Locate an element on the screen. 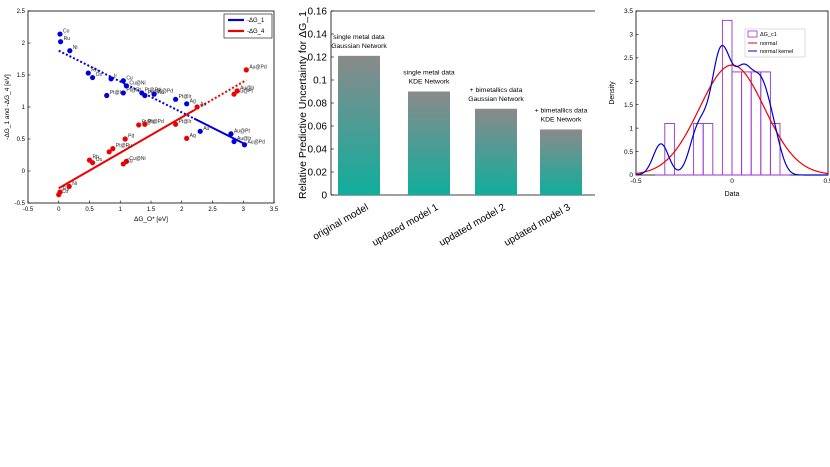 The height and width of the screenshot is (467, 830). scatter-y-tick-label: -0.5 is located at coordinates (20, 204).